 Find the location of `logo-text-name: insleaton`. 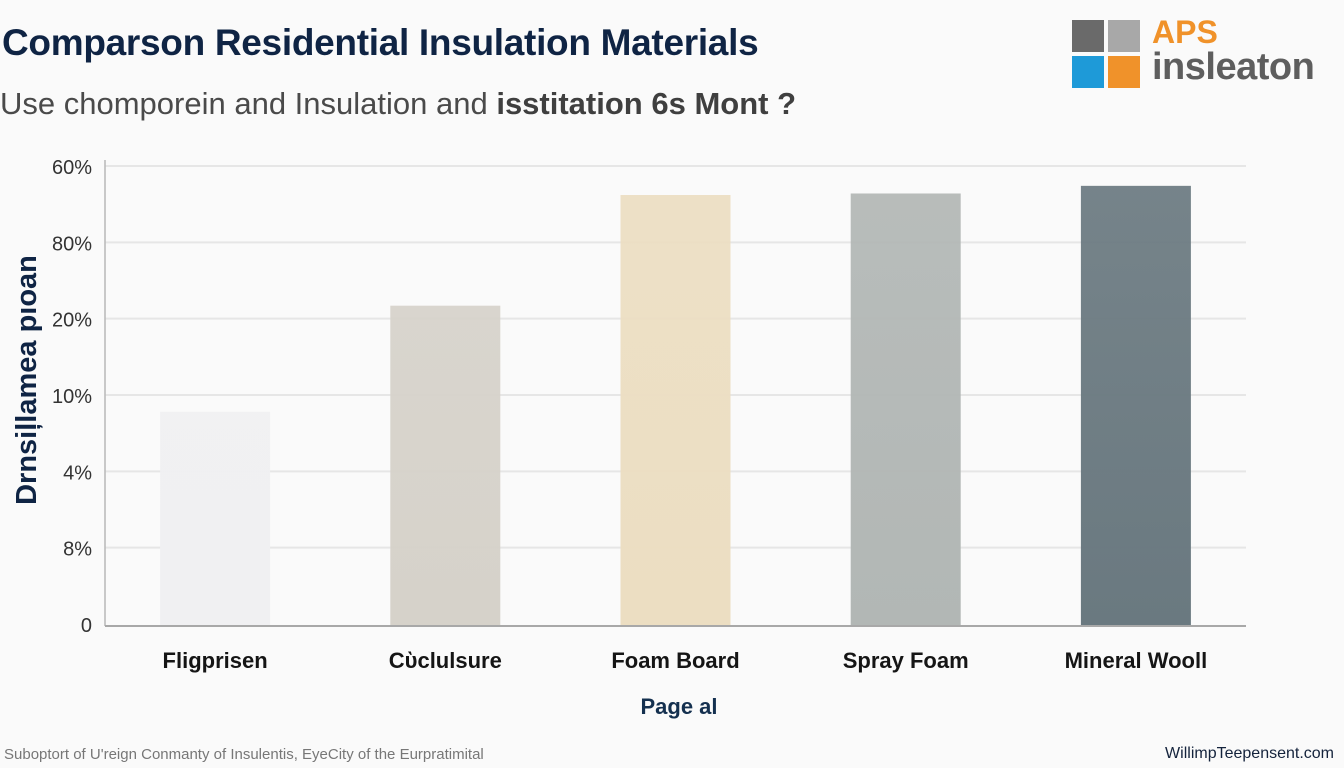

logo-text-name: insleaton is located at coordinates (1233, 67).